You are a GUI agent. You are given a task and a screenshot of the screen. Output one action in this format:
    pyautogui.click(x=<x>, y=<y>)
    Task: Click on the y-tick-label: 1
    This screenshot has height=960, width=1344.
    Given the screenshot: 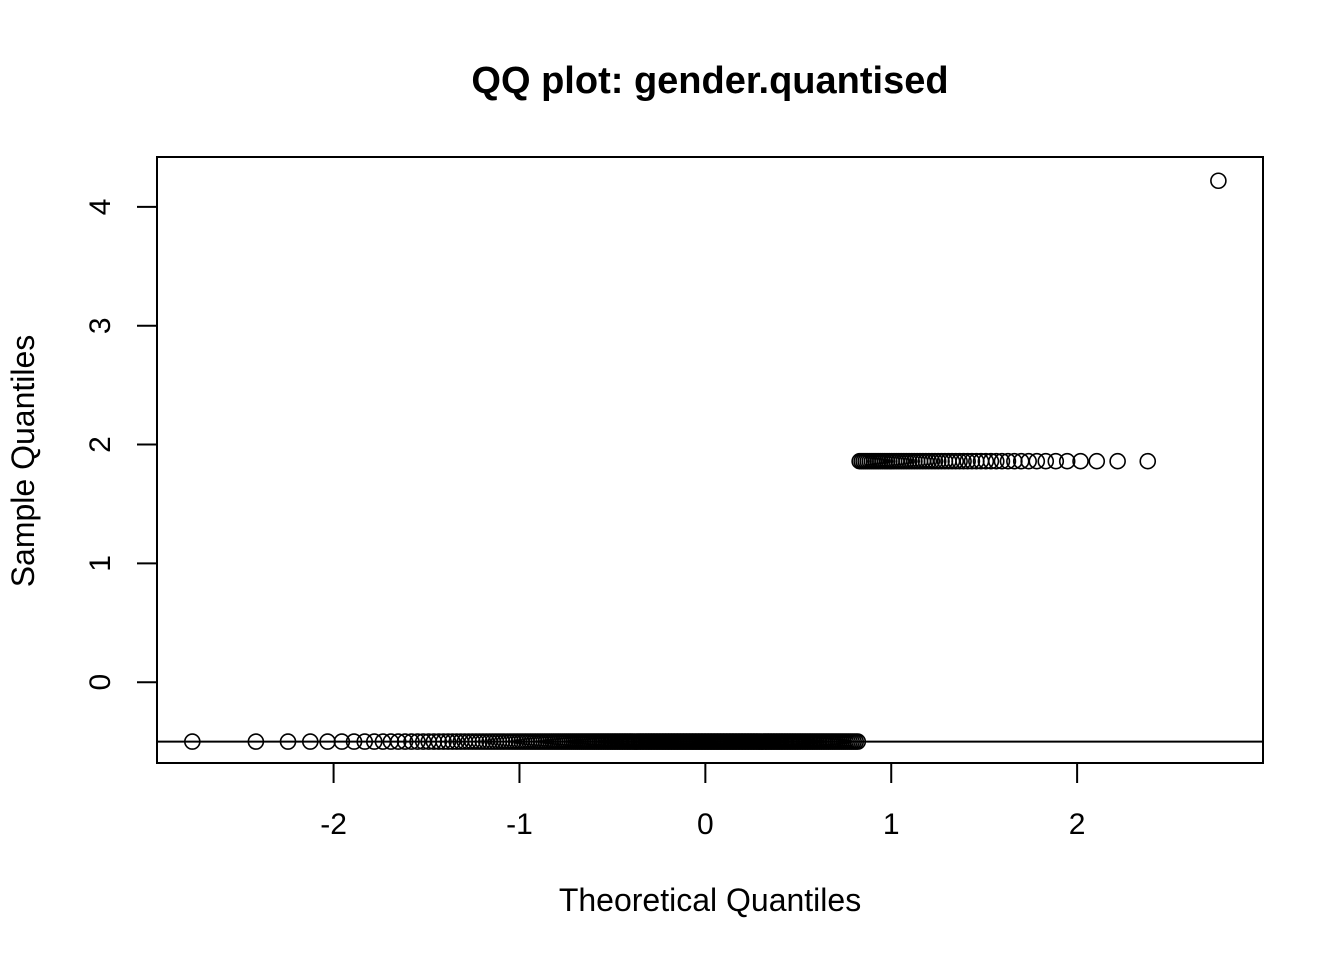 What is the action you would take?
    pyautogui.click(x=100, y=563)
    